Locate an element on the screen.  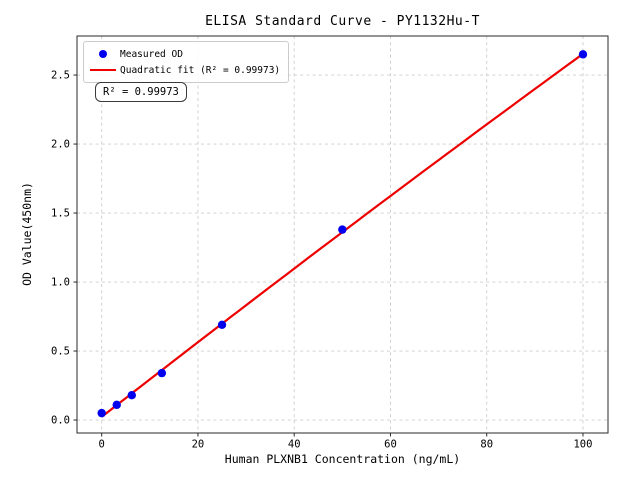
legend-label-quadratic-fit: Quadratic fit (R² = 0.99973) is located at coordinates (200, 70).